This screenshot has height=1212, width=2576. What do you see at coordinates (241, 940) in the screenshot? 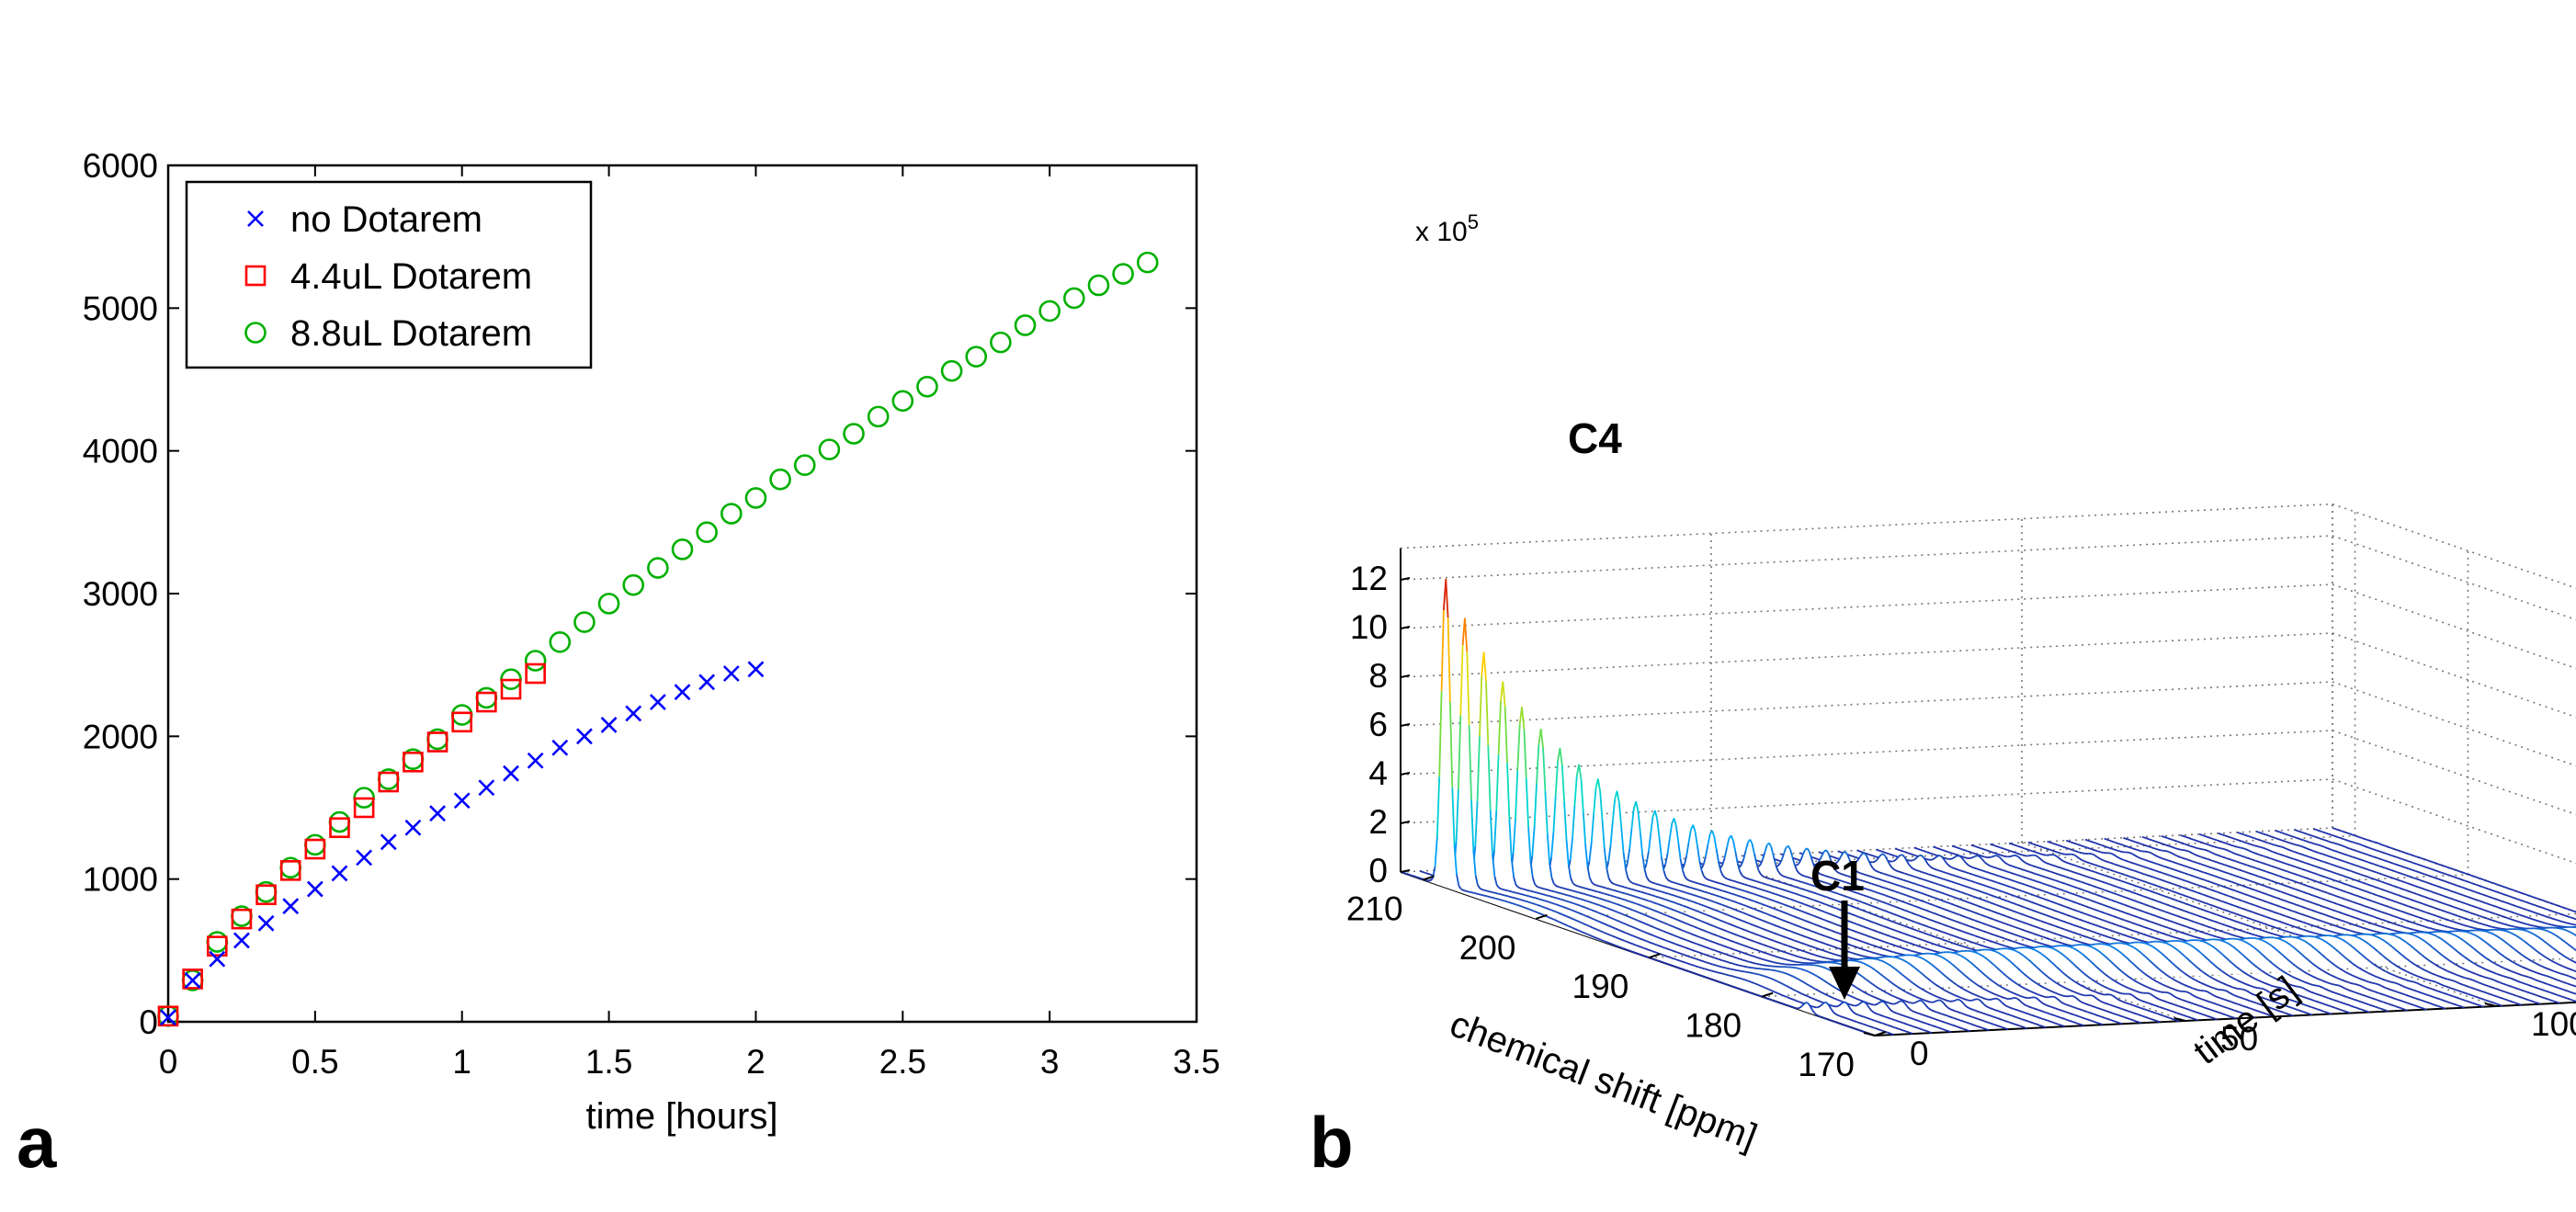
I see `data-point-x` at bounding box center [241, 940].